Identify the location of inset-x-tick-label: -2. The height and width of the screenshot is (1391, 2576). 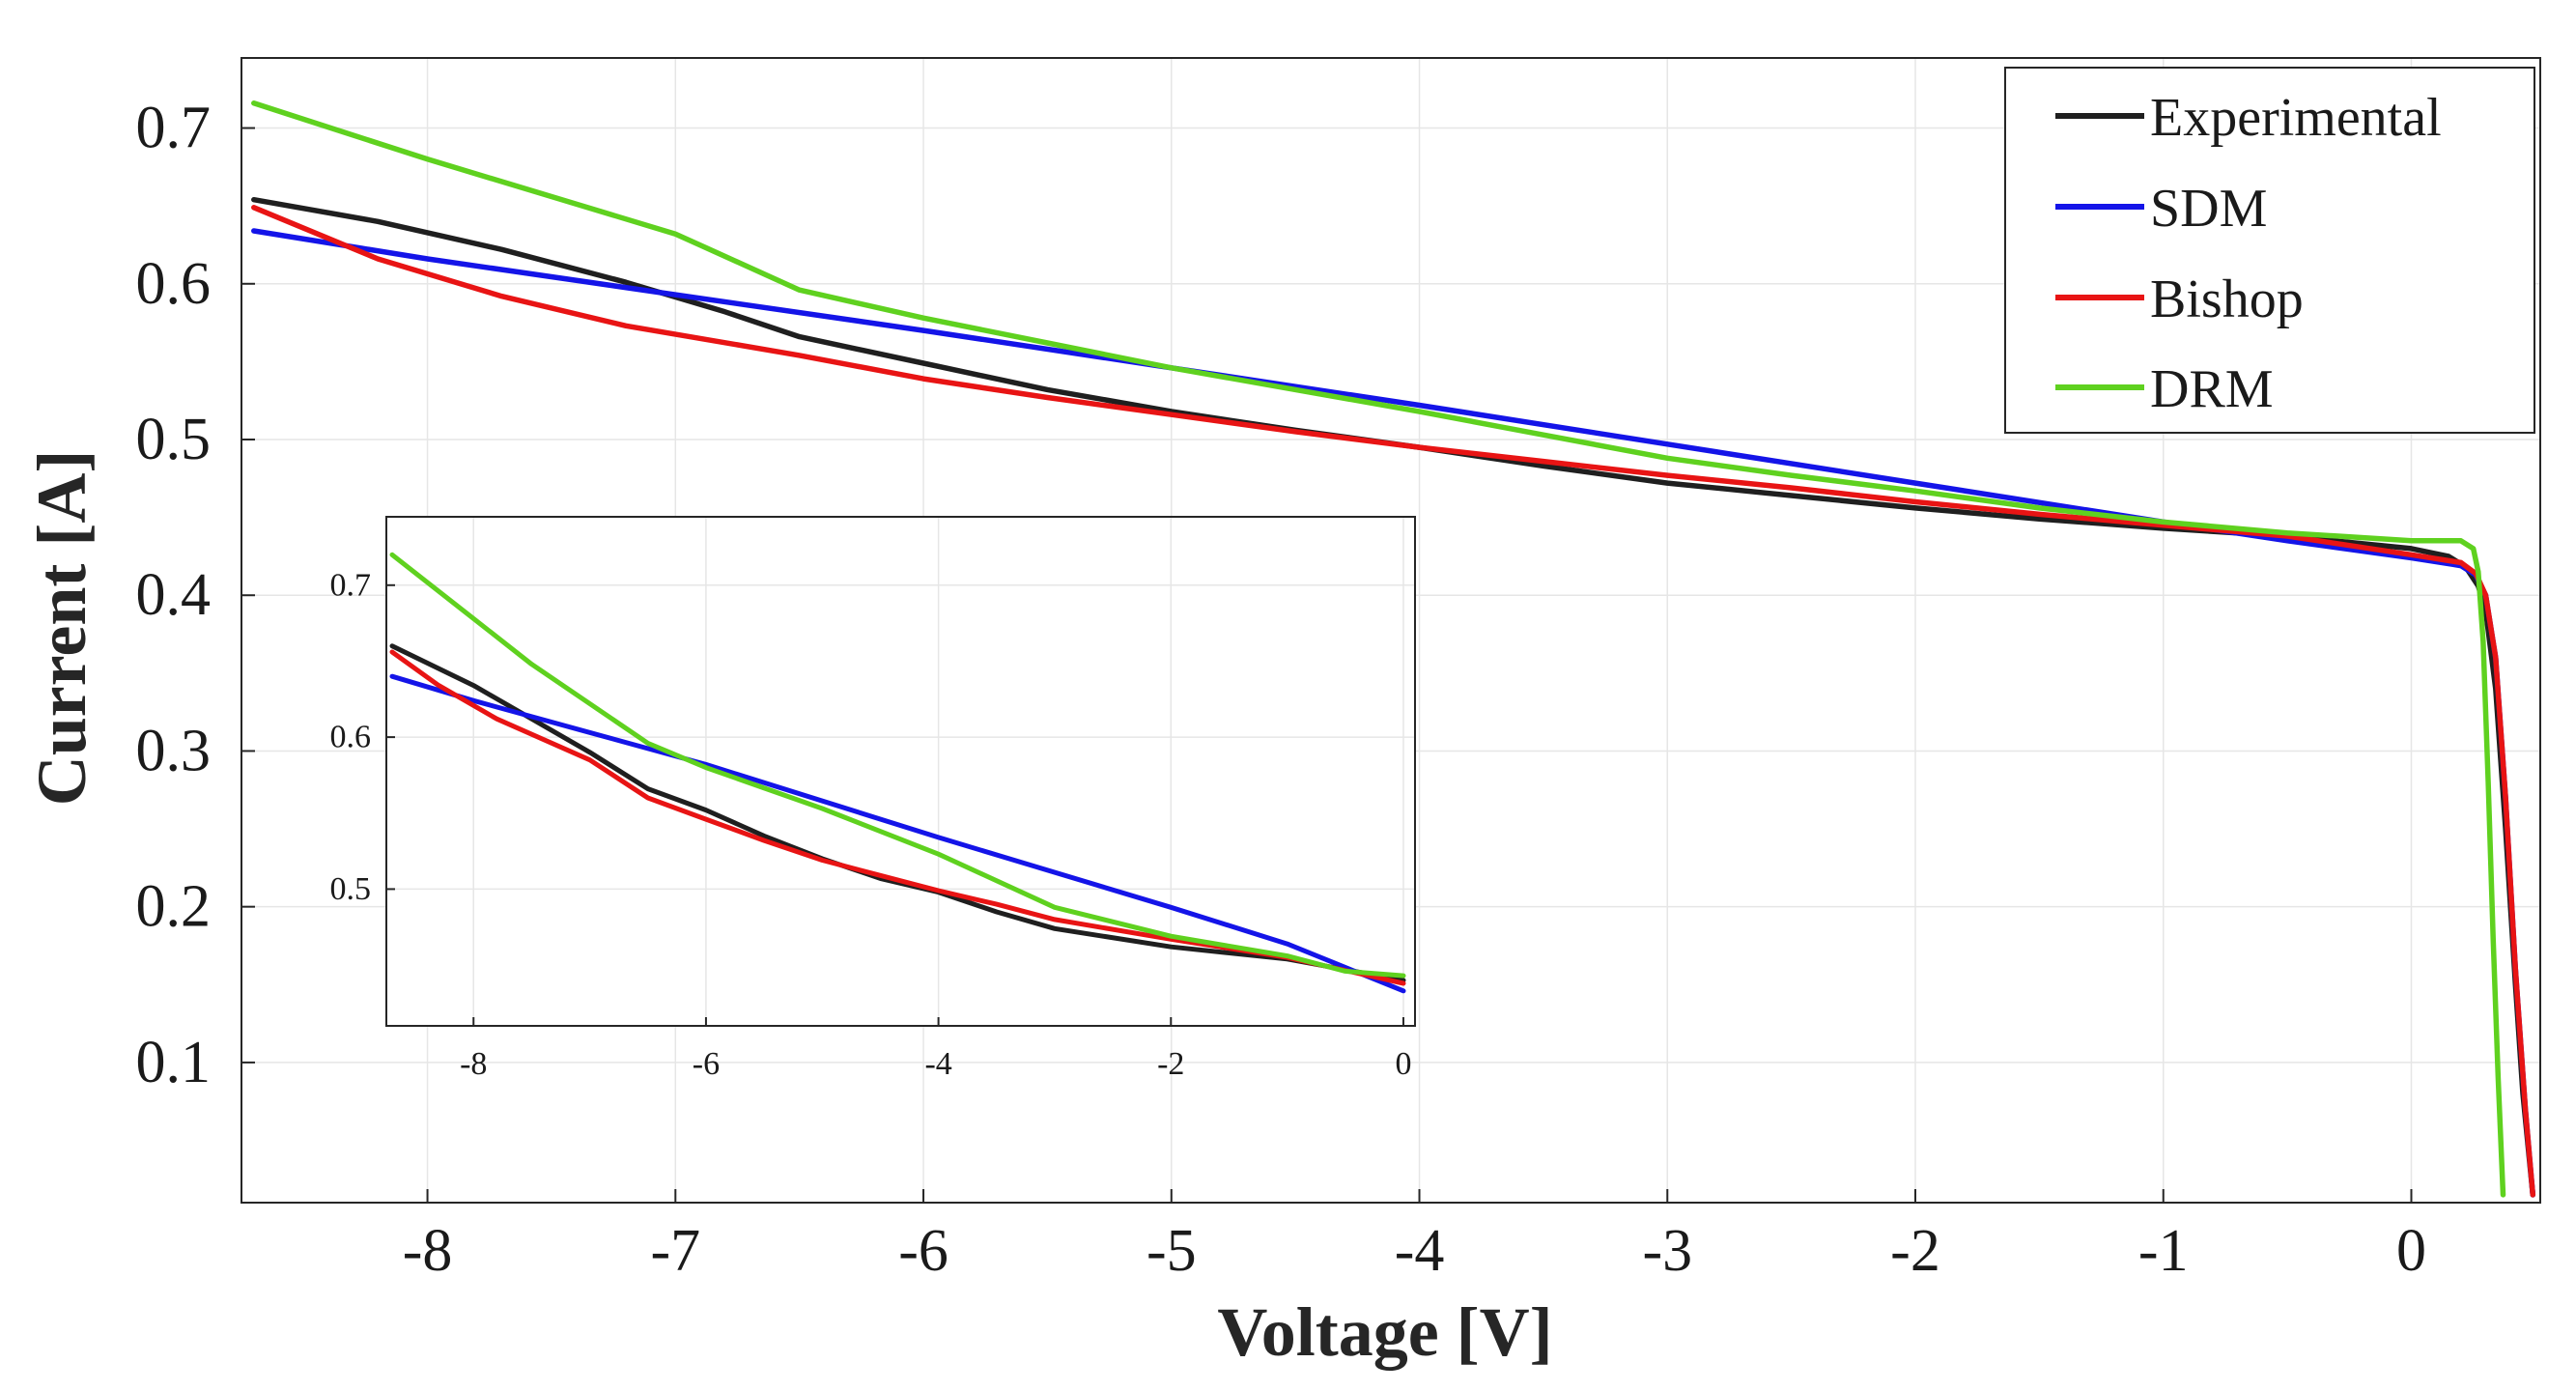
(1170, 1064).